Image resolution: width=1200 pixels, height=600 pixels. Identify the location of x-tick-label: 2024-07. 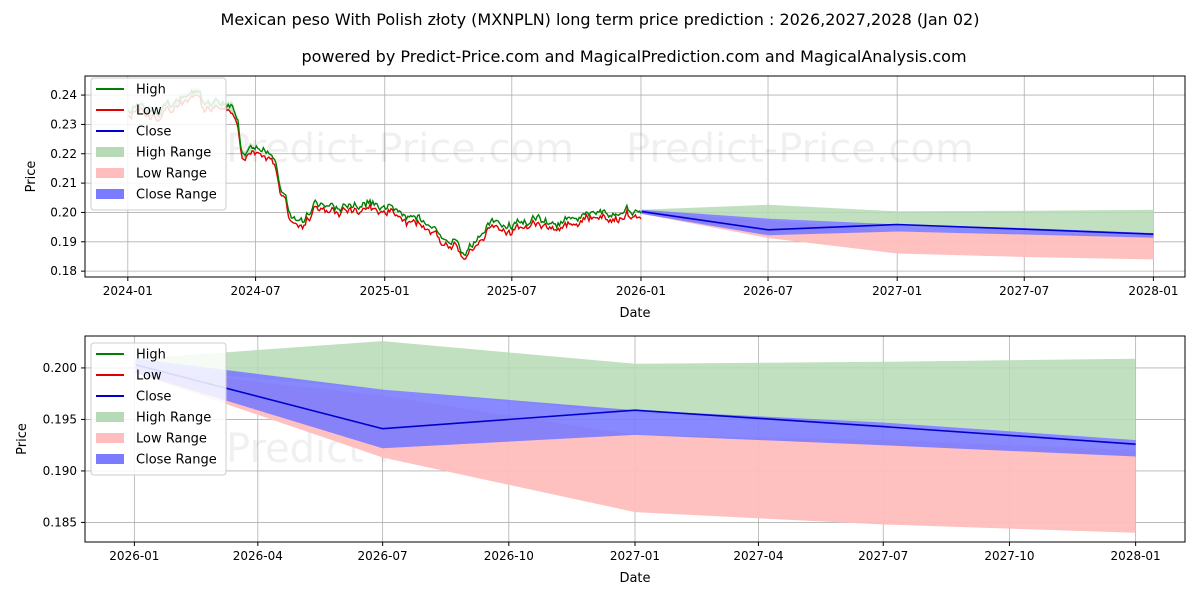
(256, 291).